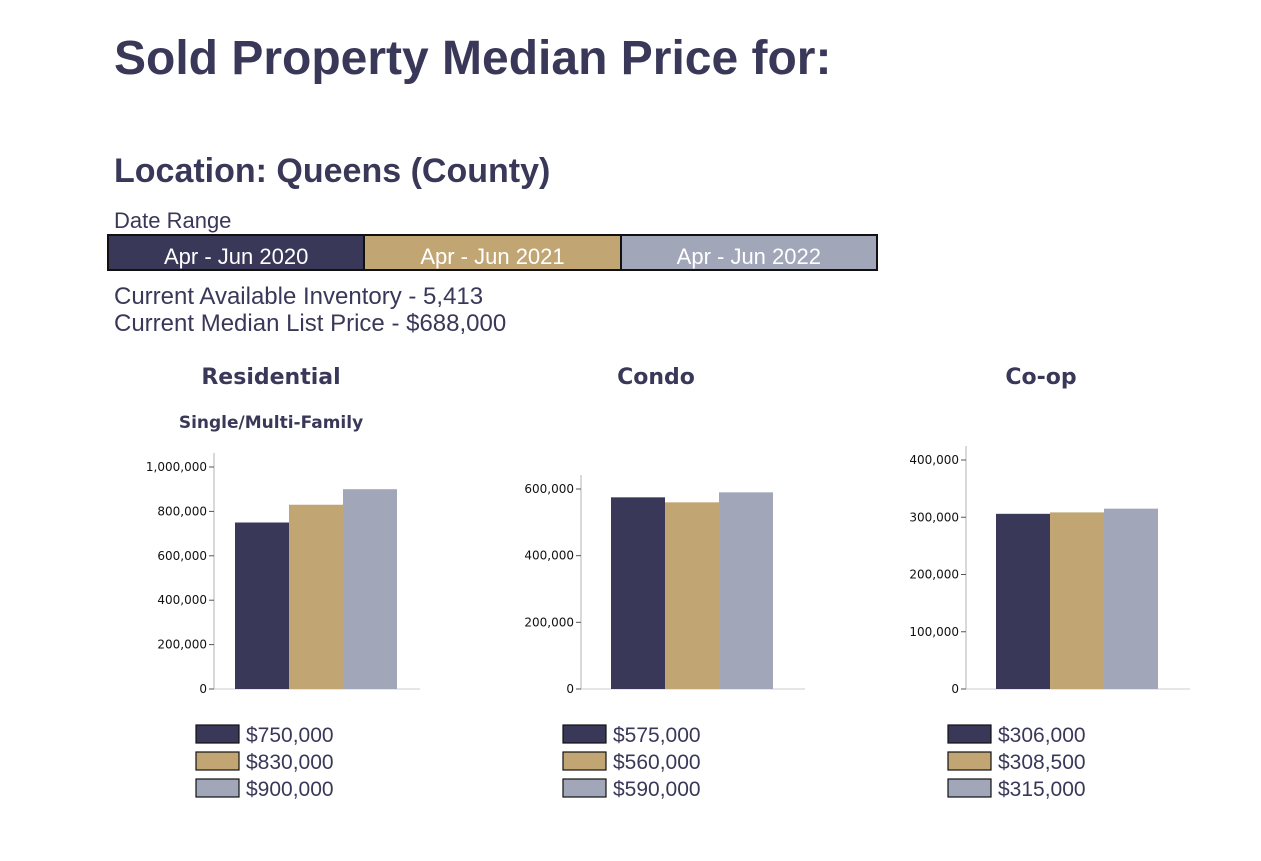 Image resolution: width=1261 pixels, height=861 pixels. I want to click on legend-label: $575,000, so click(657, 735).